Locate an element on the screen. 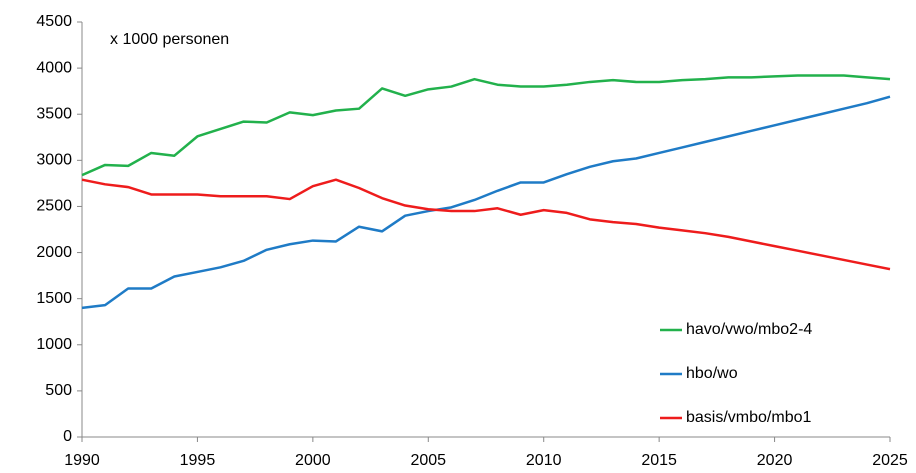  legend-label: havo/vwo/mbo2-4 is located at coordinates (749, 329).